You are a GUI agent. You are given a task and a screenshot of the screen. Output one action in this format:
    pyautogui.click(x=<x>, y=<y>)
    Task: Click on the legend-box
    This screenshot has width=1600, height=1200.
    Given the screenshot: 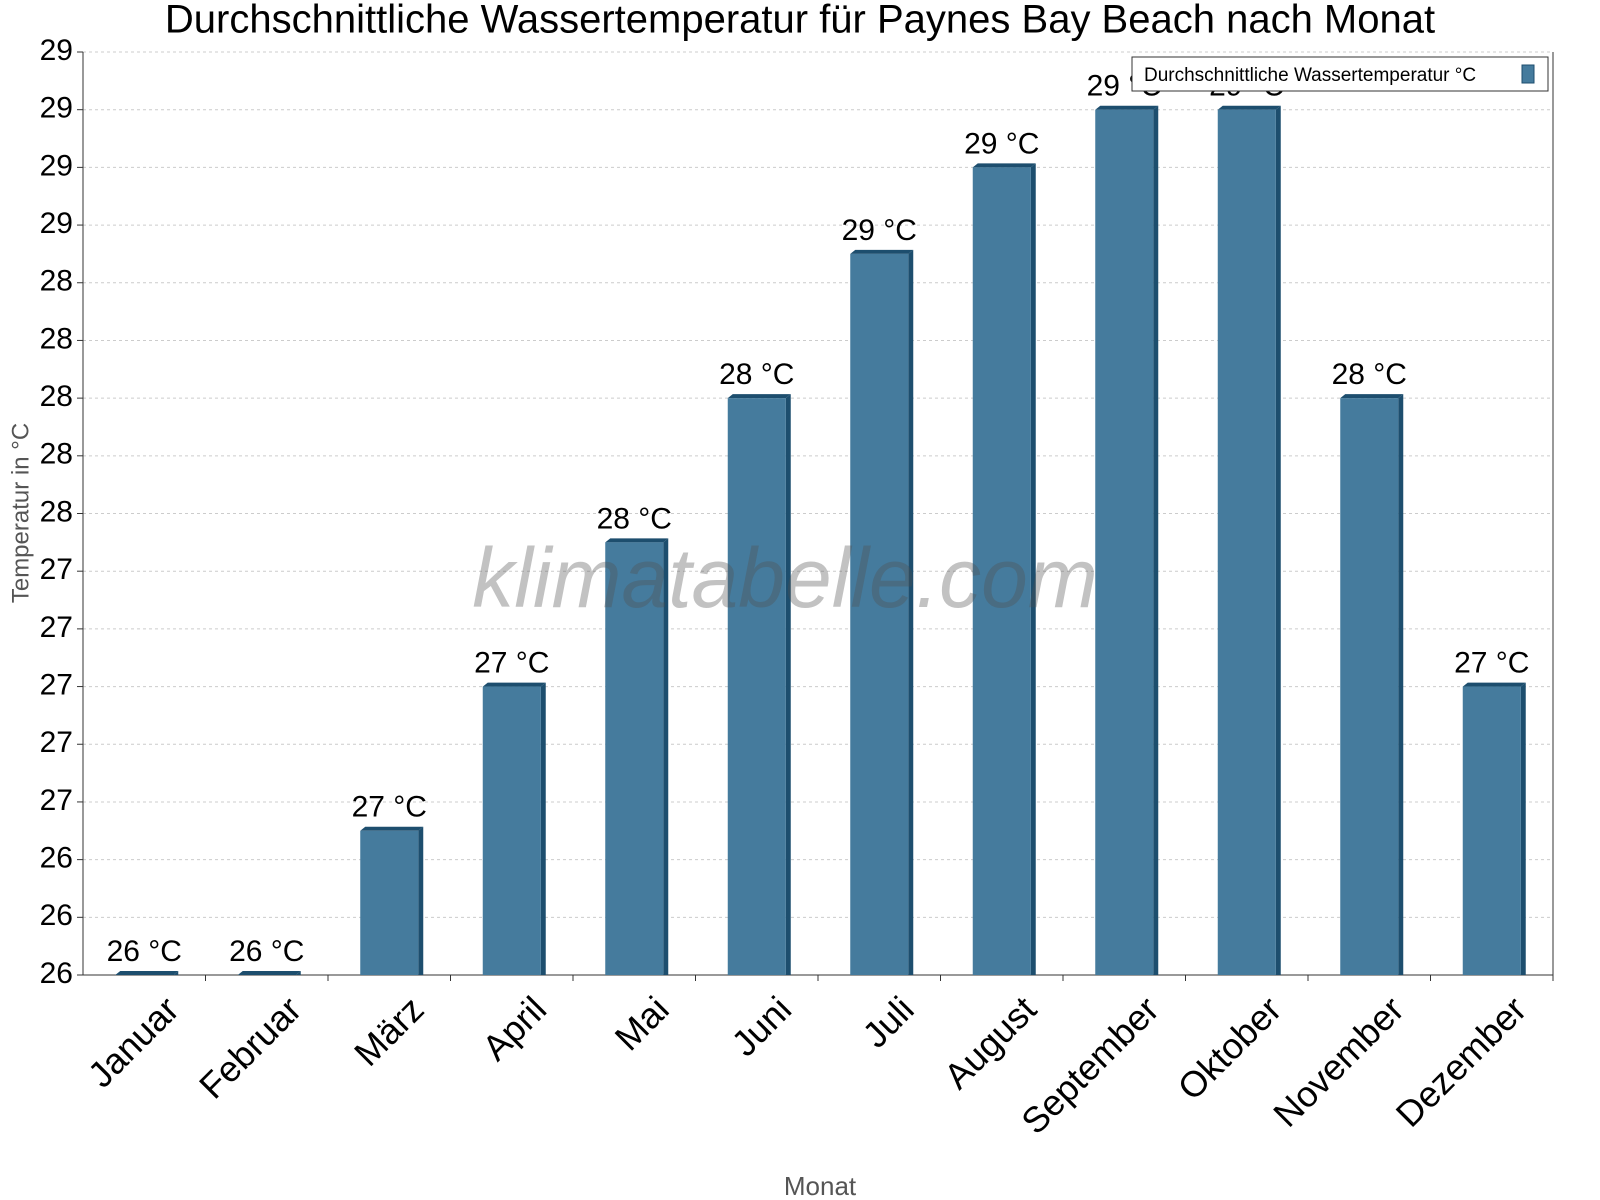 What is the action you would take?
    pyautogui.click(x=1340, y=74)
    